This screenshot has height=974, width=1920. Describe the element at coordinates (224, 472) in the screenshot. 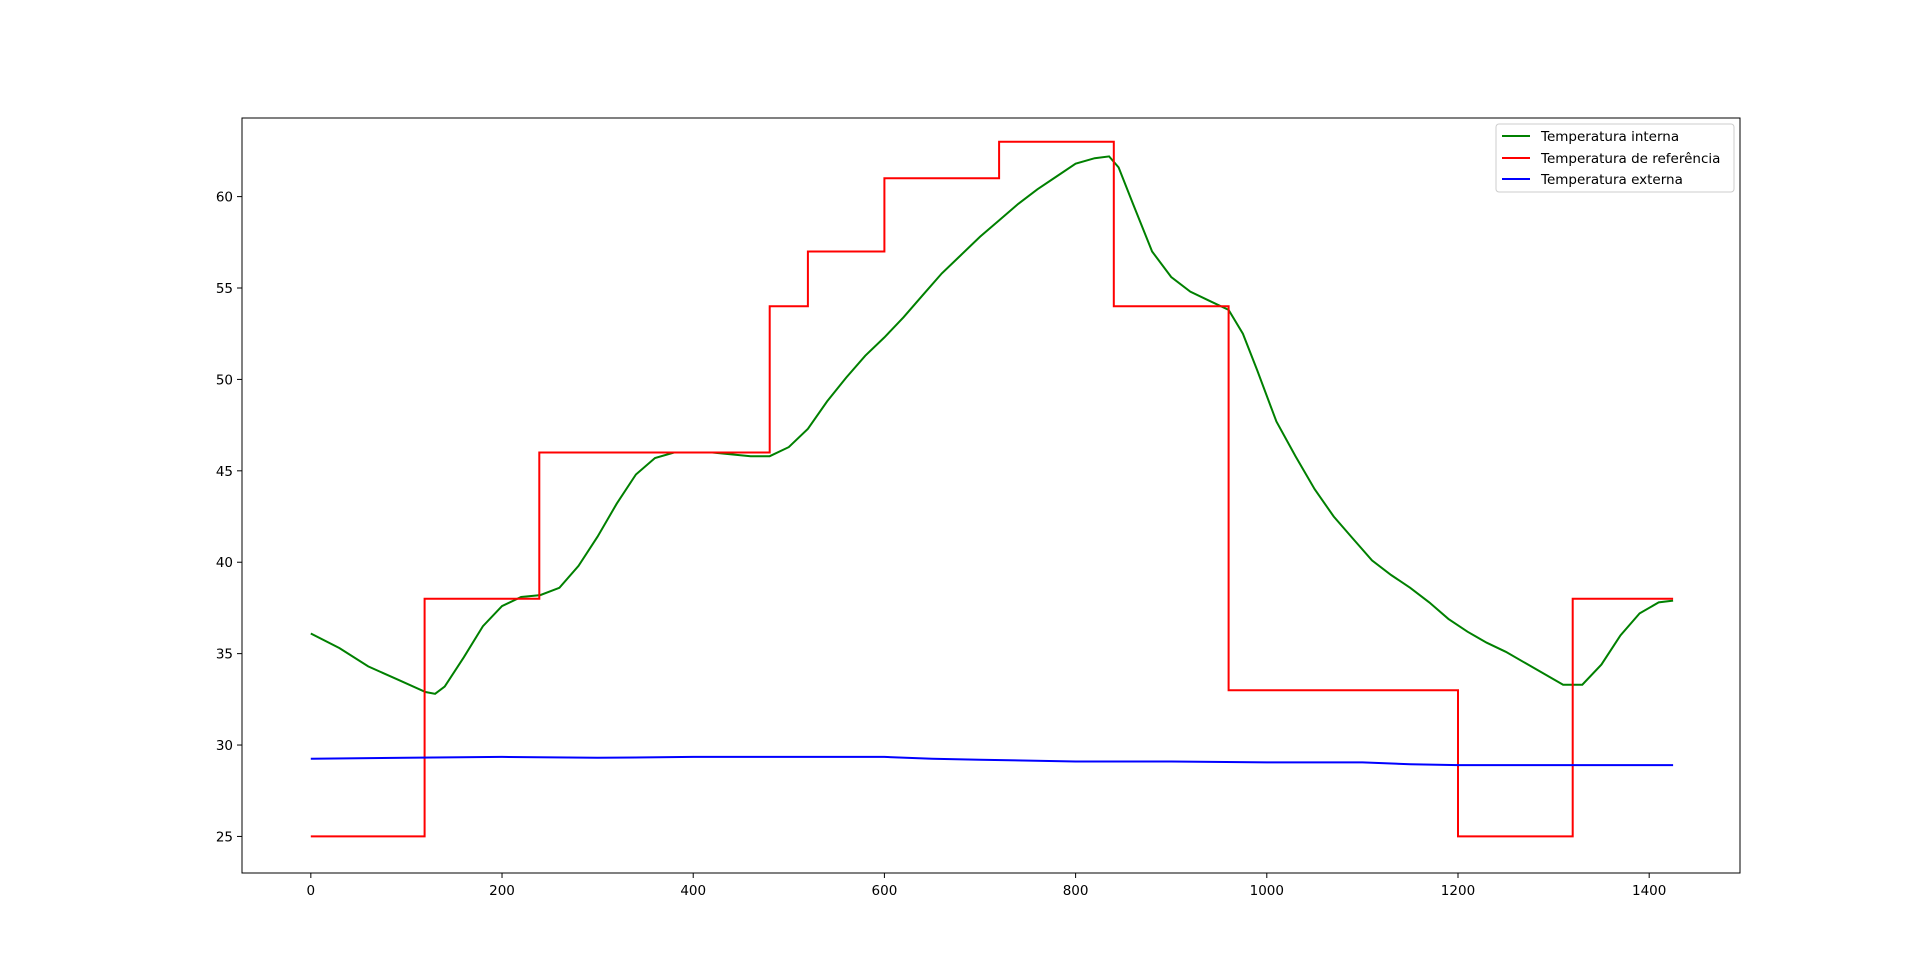

I see `y-tick-label: 45` at that location.